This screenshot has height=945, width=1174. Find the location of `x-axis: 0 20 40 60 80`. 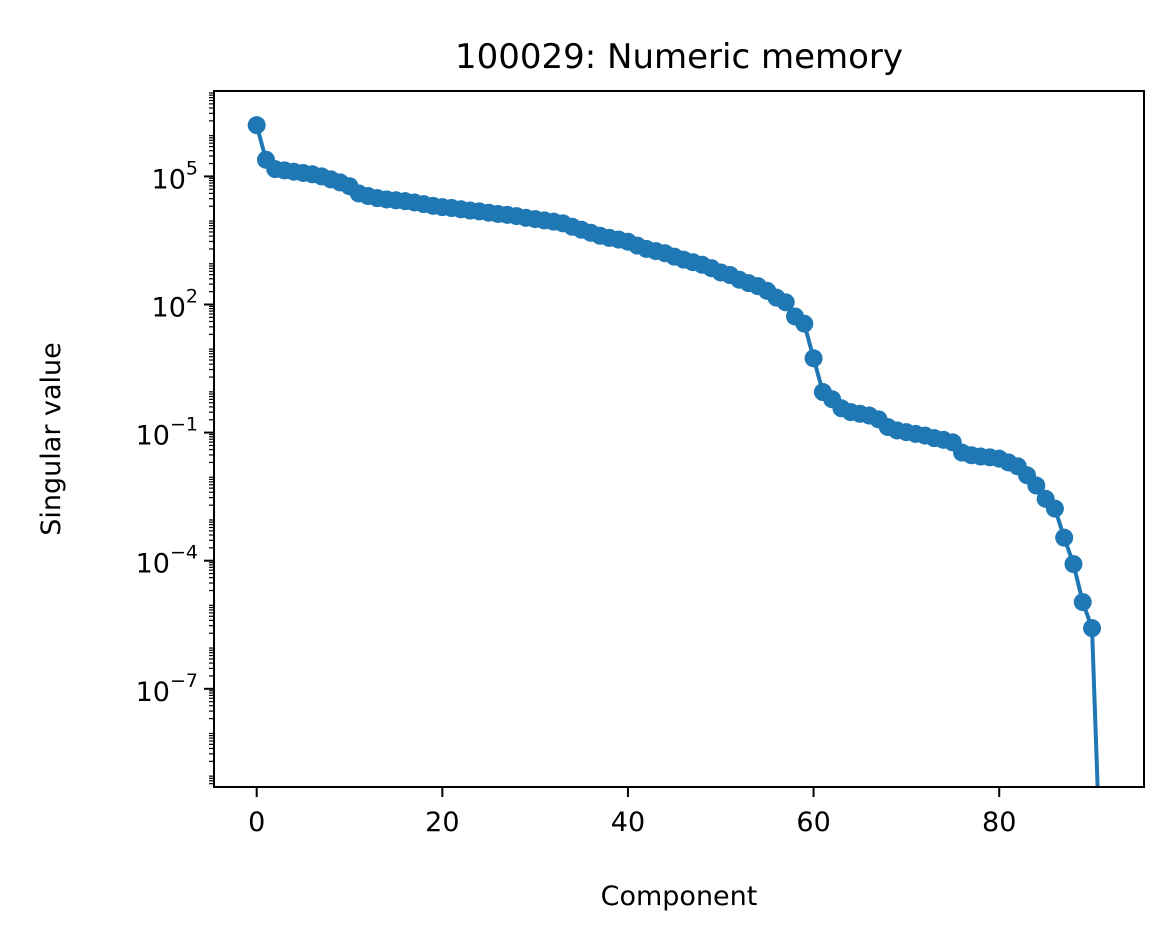

x-axis: 0 20 40 60 80 is located at coordinates (632, 812).